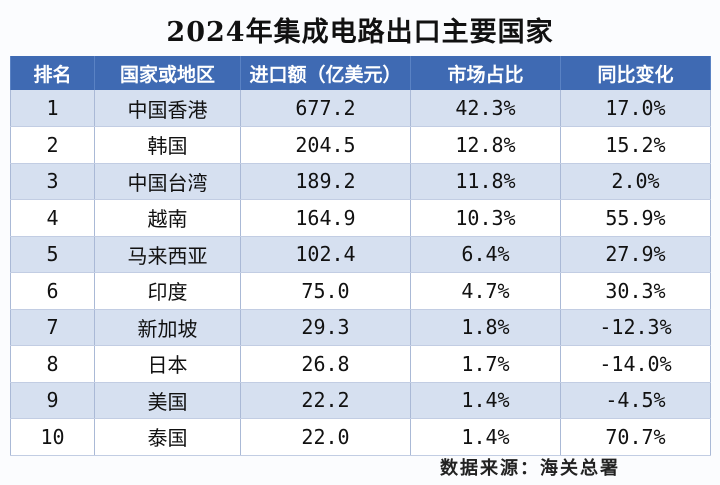 The height and width of the screenshot is (485, 720). Describe the element at coordinates (635, 108) in the screenshot. I see `cell-change: 17.0%` at that location.